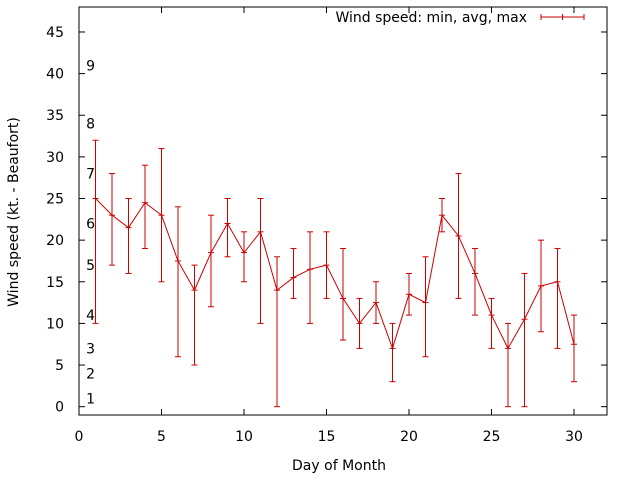 This screenshot has height=480, width=640. What do you see at coordinates (55, 324) in the screenshot?
I see `y-tick-label: 10` at bounding box center [55, 324].